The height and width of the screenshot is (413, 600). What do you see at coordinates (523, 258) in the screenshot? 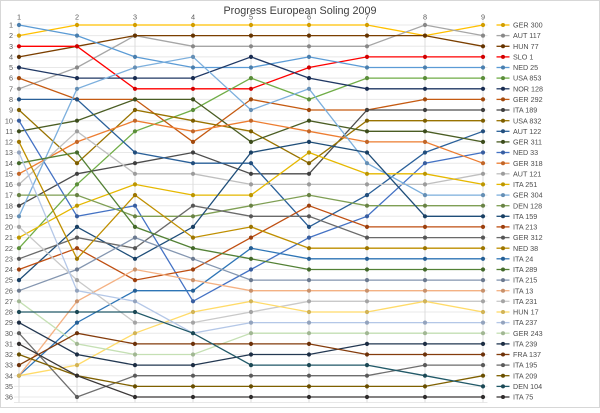
I see `svg-text: ITA 24` at bounding box center [523, 258].